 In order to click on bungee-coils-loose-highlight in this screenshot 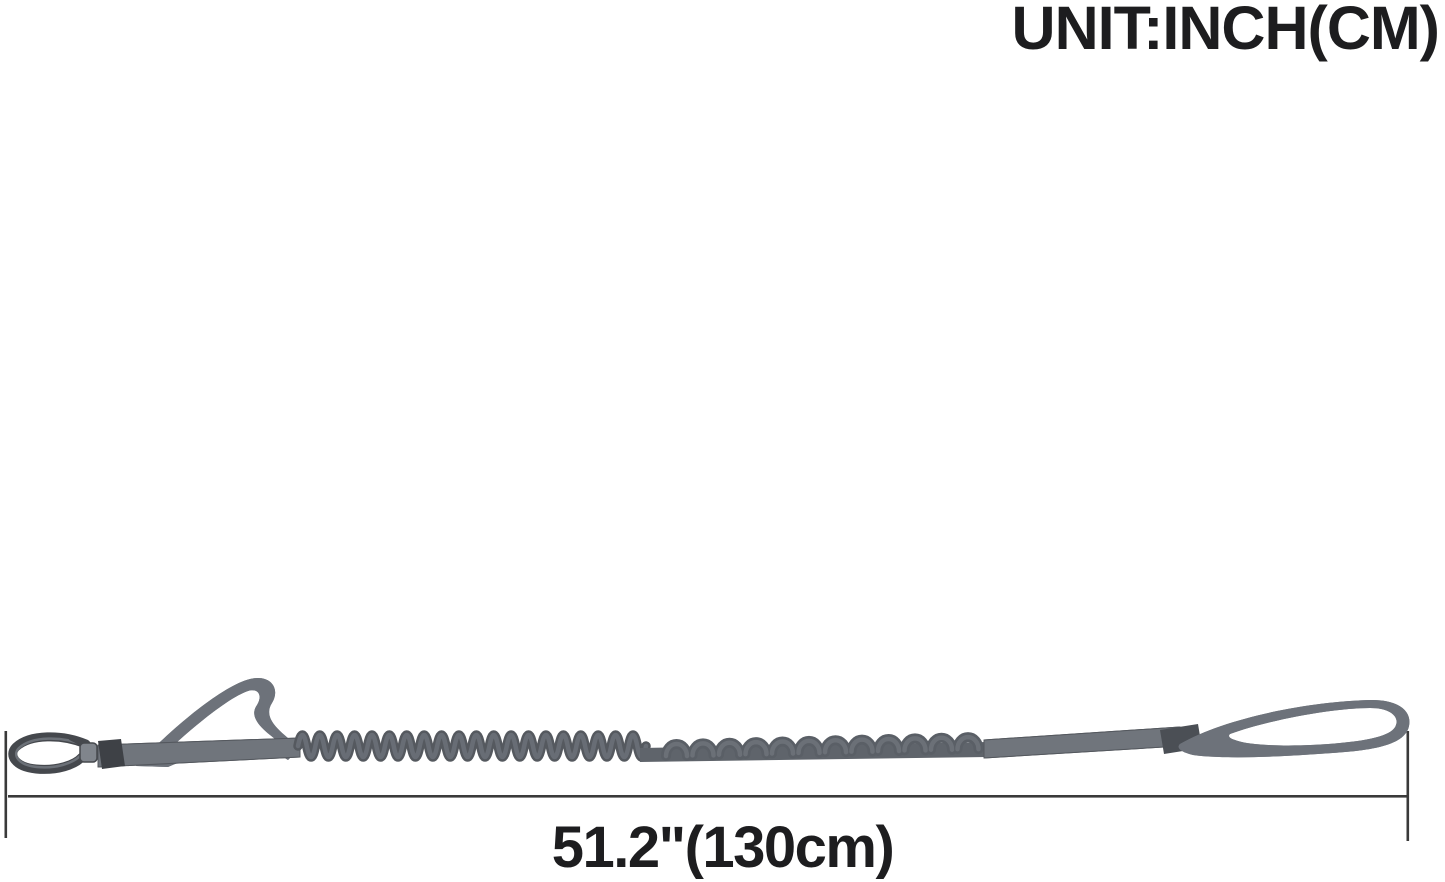, I will do `click(822, 746)`.